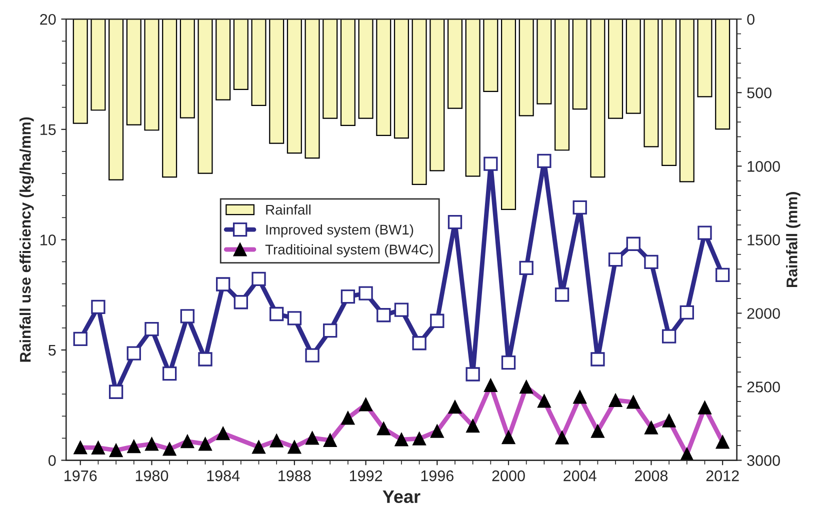 This screenshot has height=516, width=816. Describe the element at coordinates (750, 19) in the screenshot. I see `y2-tick-label: 0` at that location.